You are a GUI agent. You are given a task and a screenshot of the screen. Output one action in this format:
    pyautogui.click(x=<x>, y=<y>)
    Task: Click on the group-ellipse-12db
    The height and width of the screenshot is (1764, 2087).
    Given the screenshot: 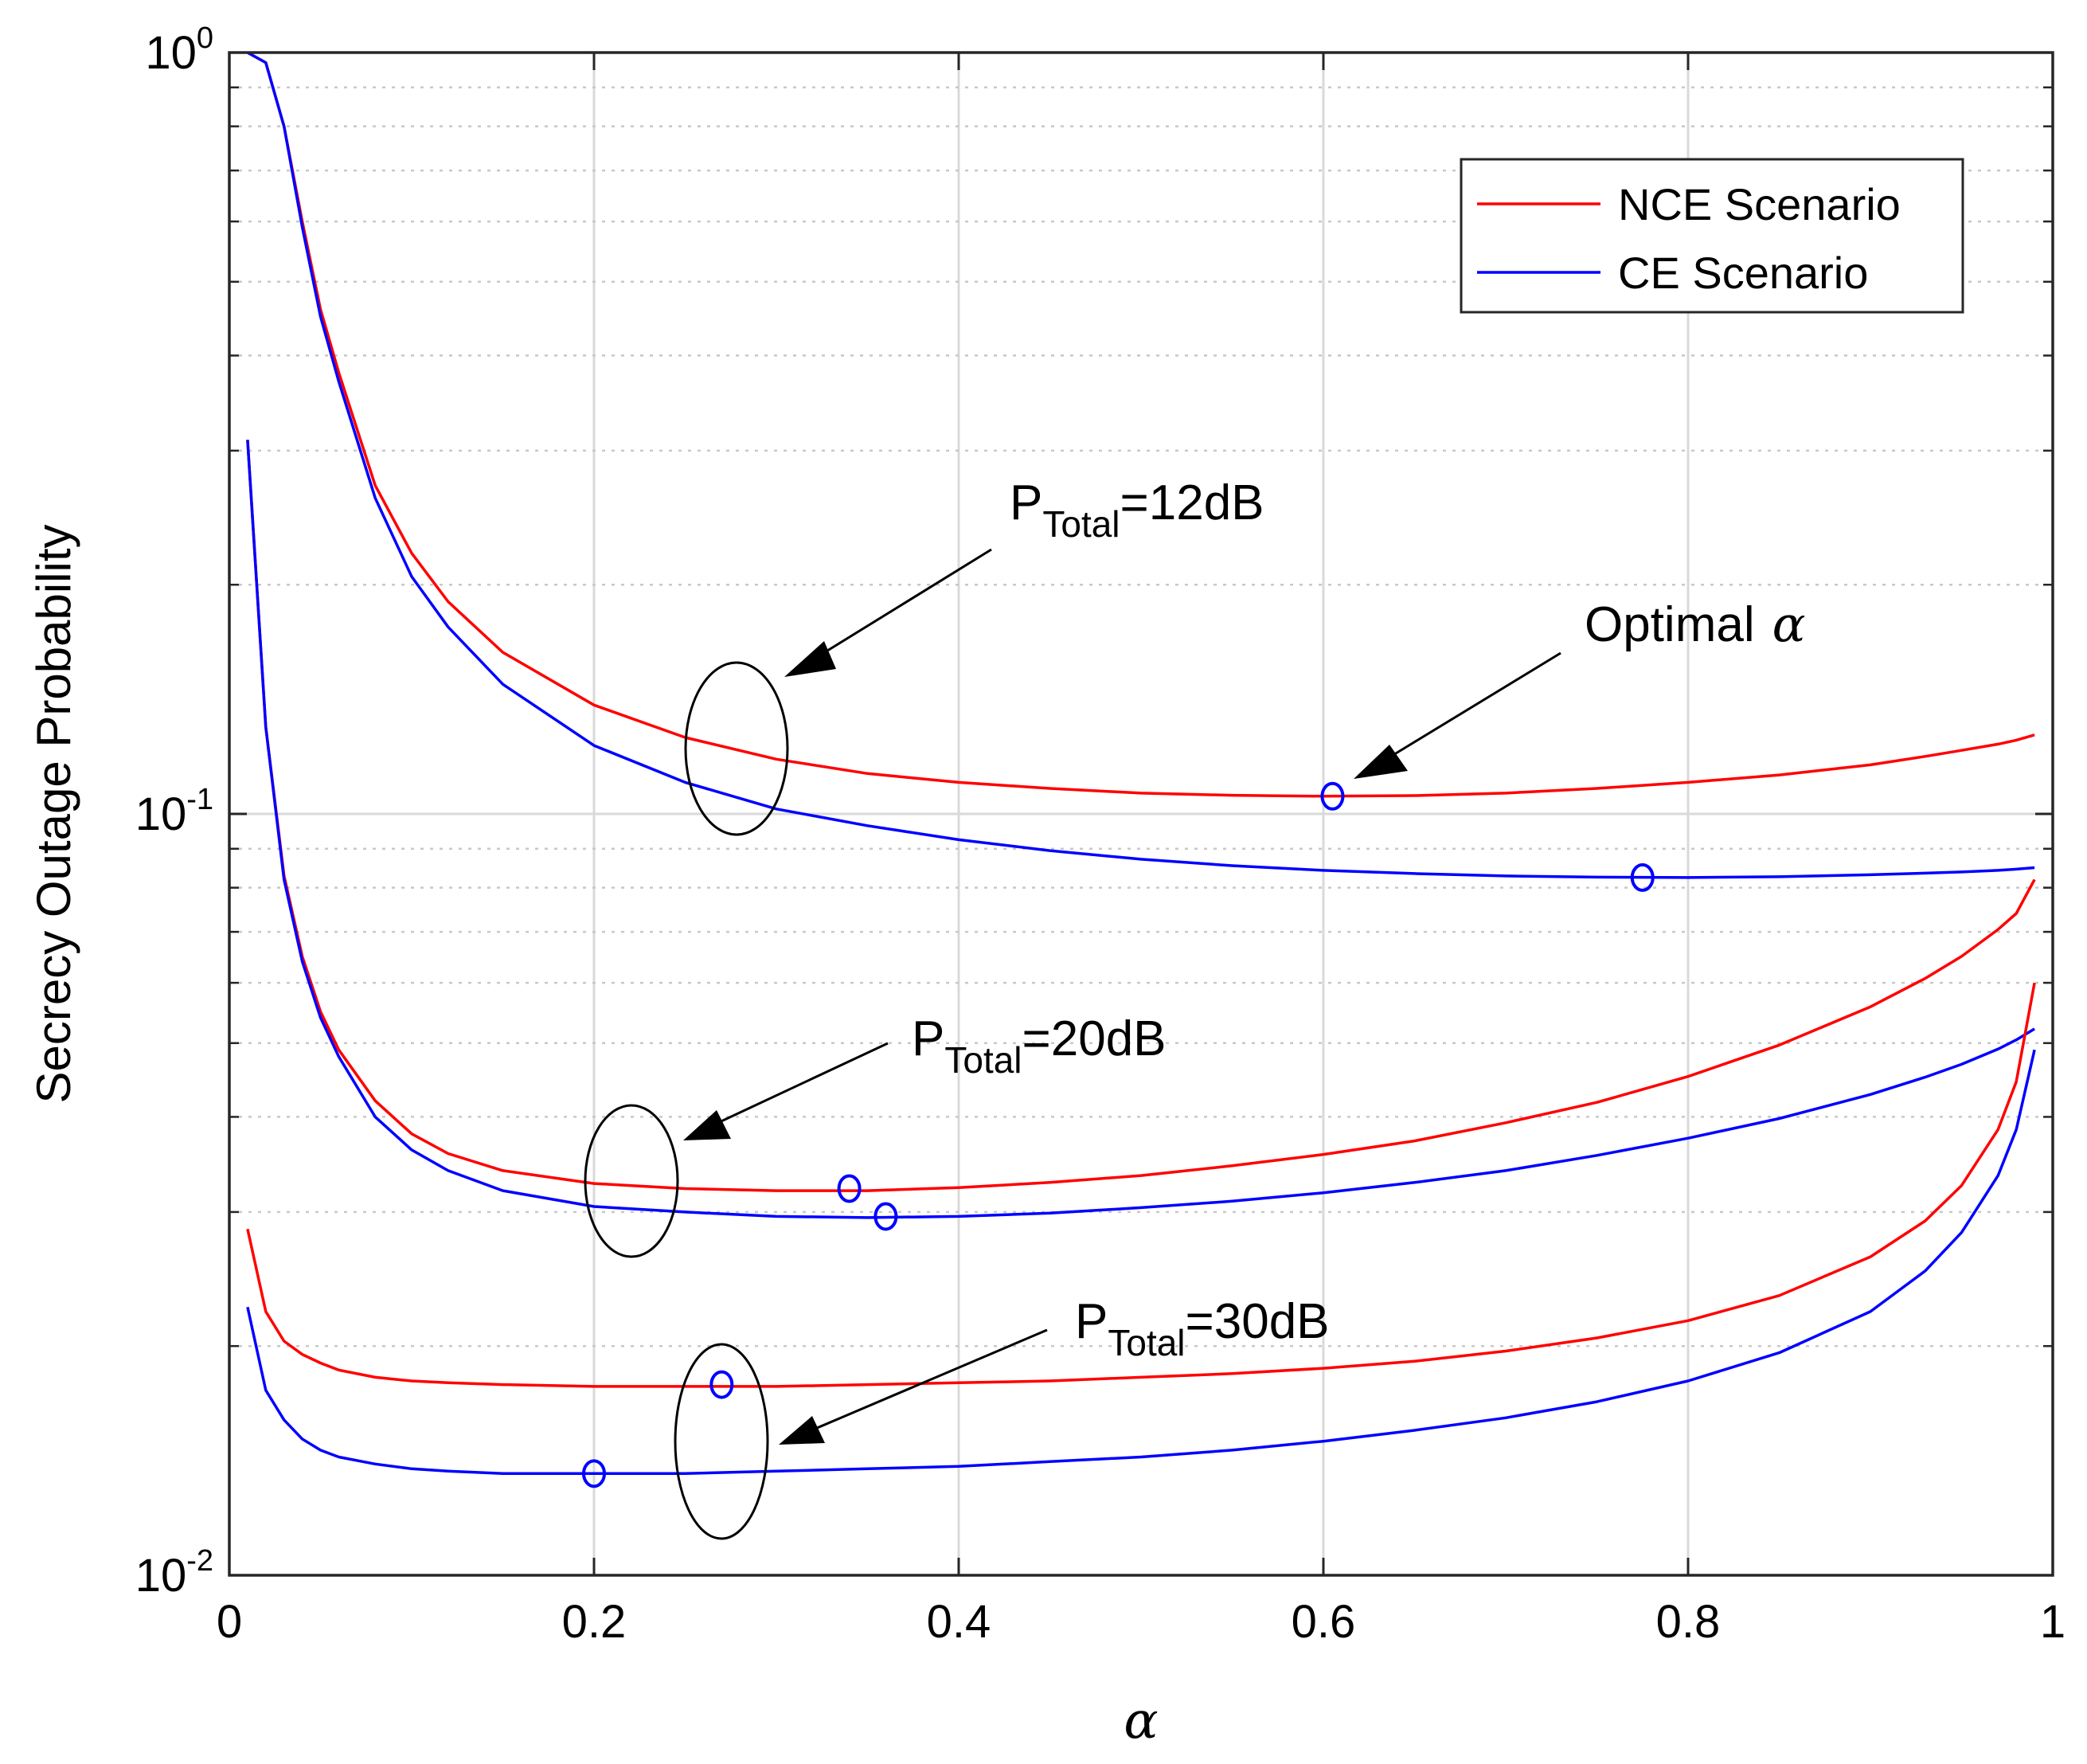 What is the action you would take?
    pyautogui.click(x=736, y=748)
    